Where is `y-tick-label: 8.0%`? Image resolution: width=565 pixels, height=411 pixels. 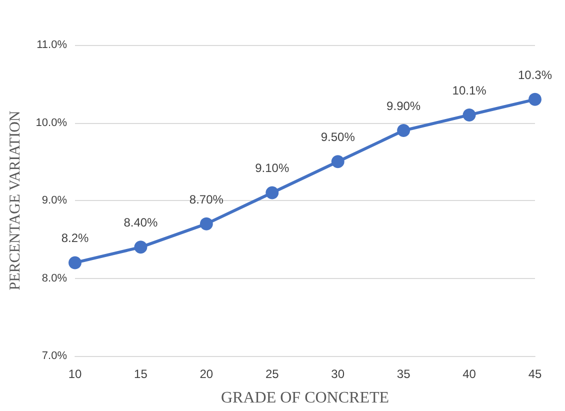 y-tick-label: 8.0% is located at coordinates (55, 278).